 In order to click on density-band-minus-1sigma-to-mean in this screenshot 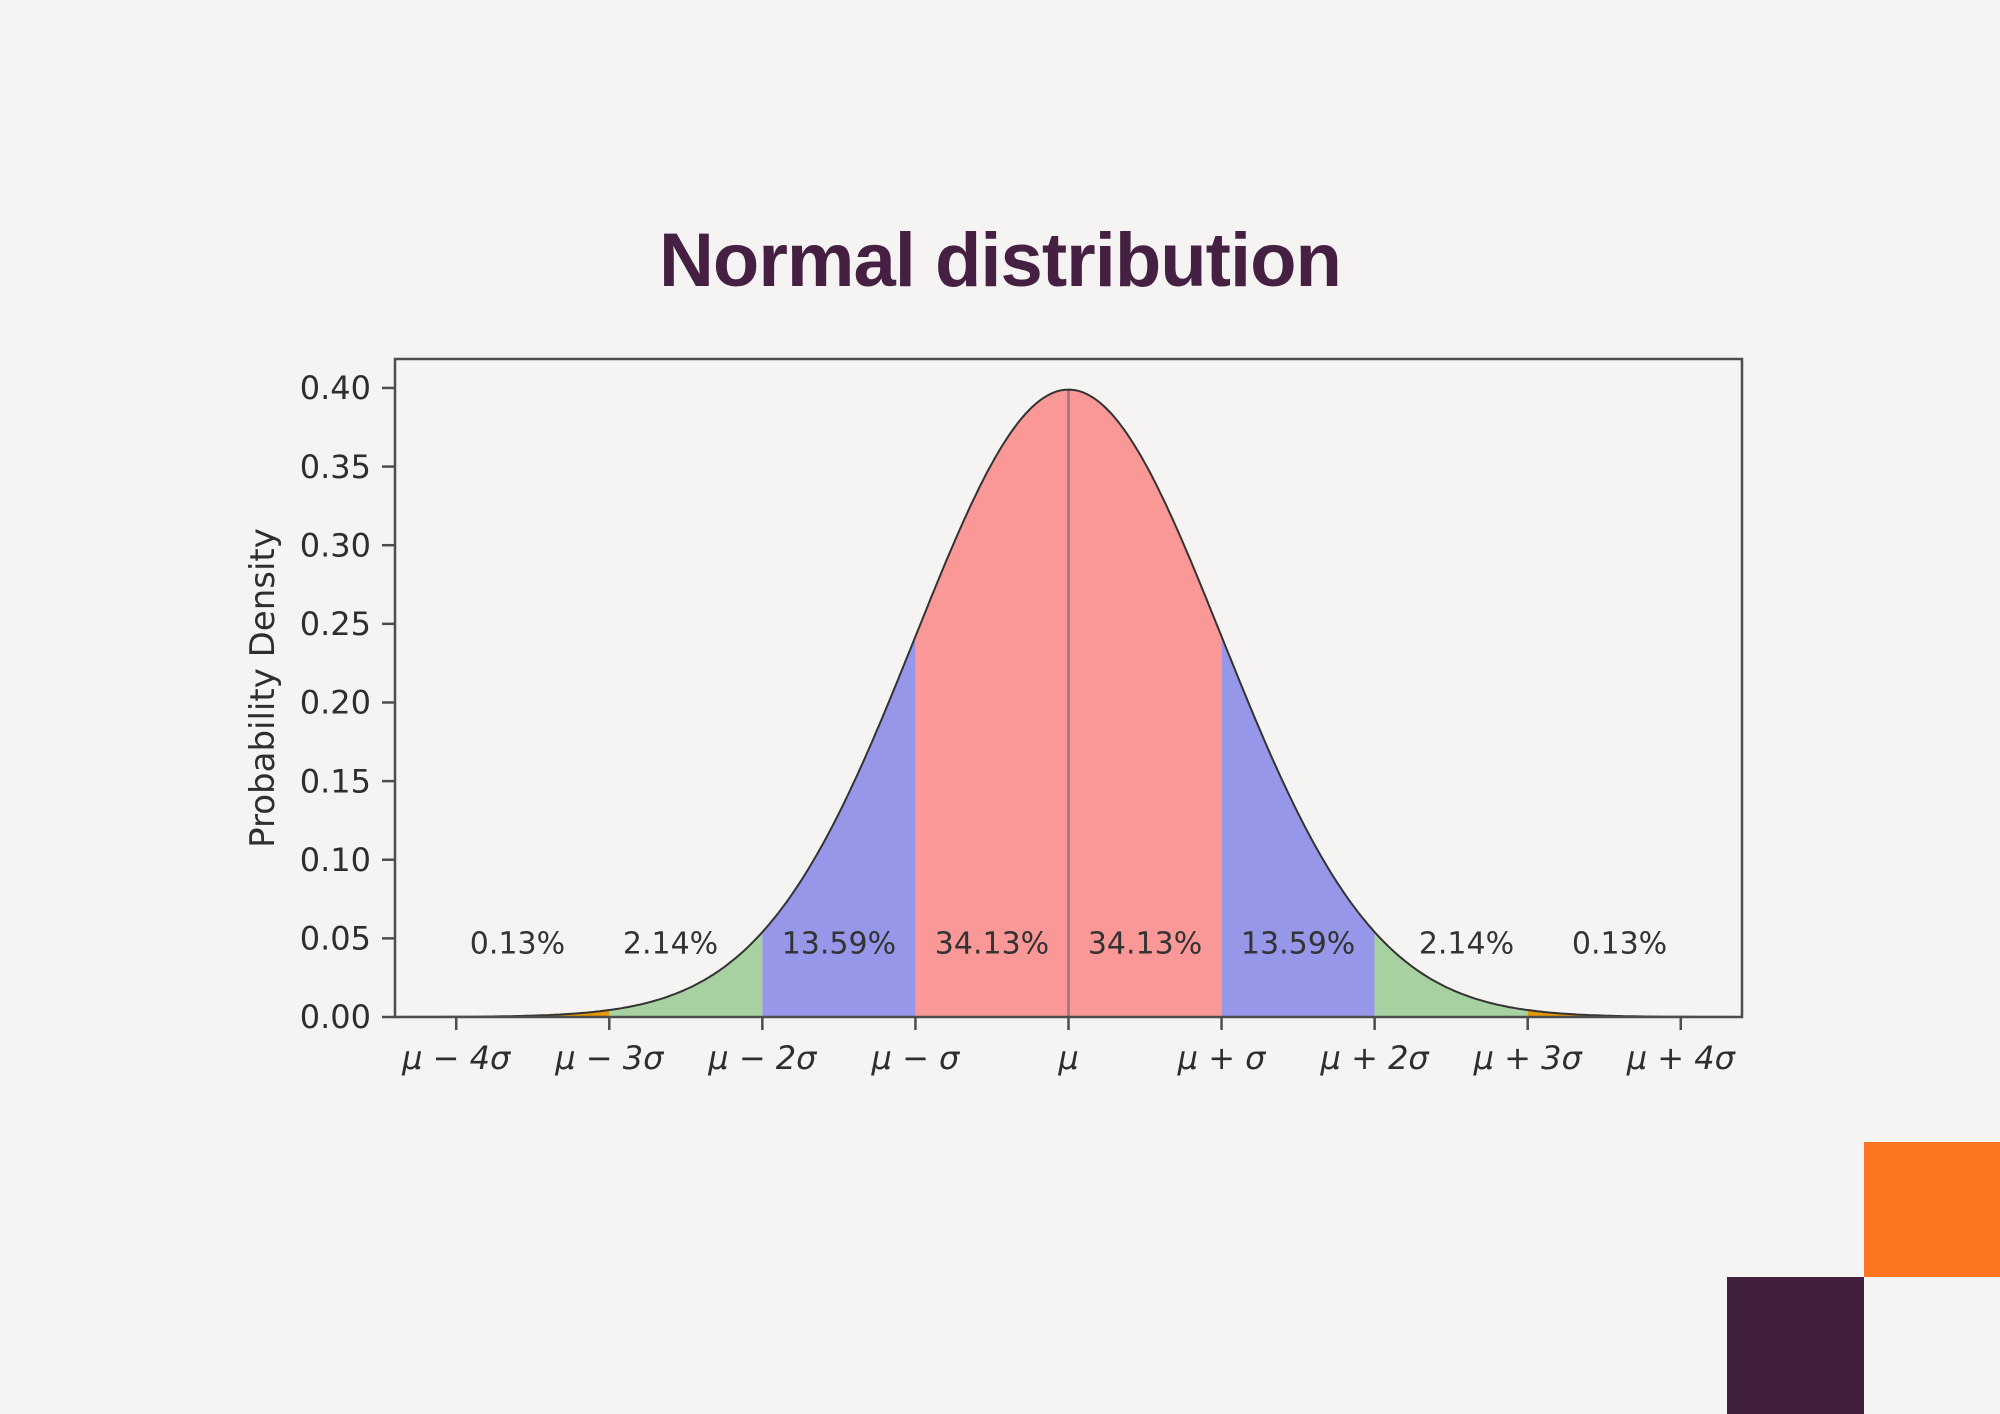, I will do `click(992, 703)`.